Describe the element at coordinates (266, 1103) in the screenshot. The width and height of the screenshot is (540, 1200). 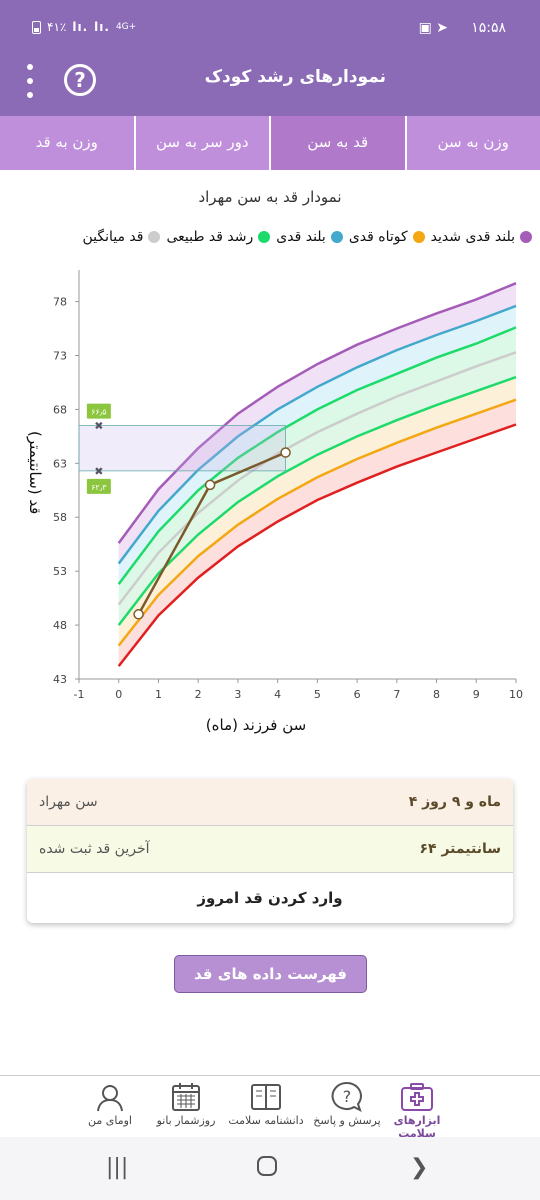
I see `nav-encyclopedia: دانشنامه سلامت` at that location.